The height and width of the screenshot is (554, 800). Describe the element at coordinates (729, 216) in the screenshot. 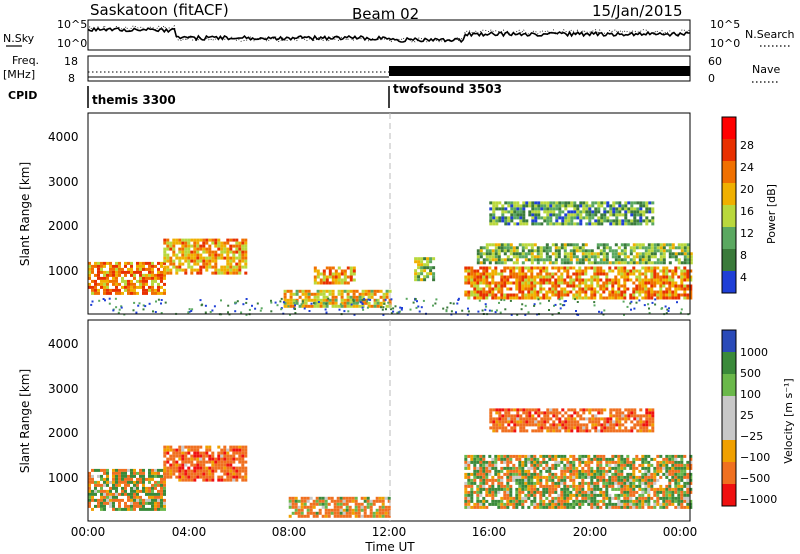

I see `power-colorbar-swatch` at that location.